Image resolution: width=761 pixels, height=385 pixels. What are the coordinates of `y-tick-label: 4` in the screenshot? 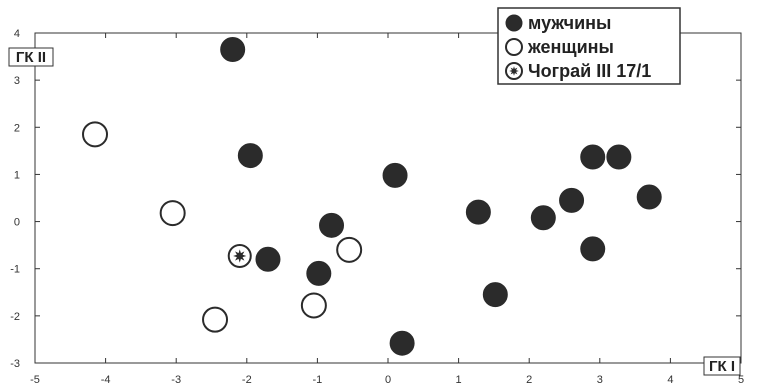 It's located at (17, 34).